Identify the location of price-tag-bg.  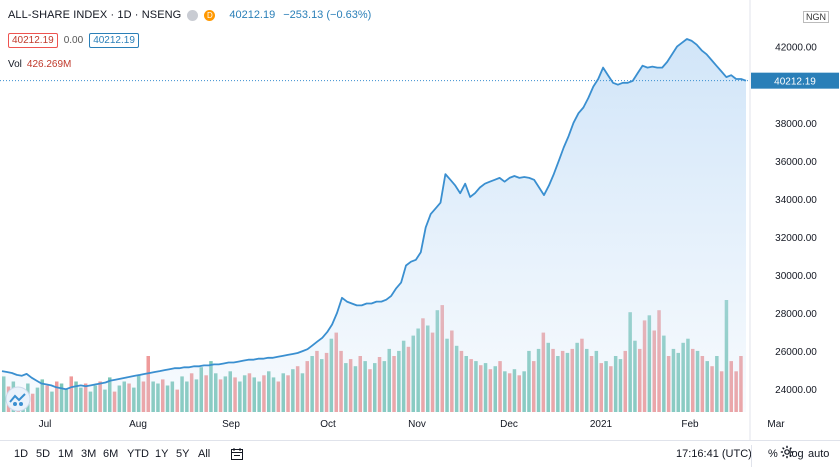
(795, 80).